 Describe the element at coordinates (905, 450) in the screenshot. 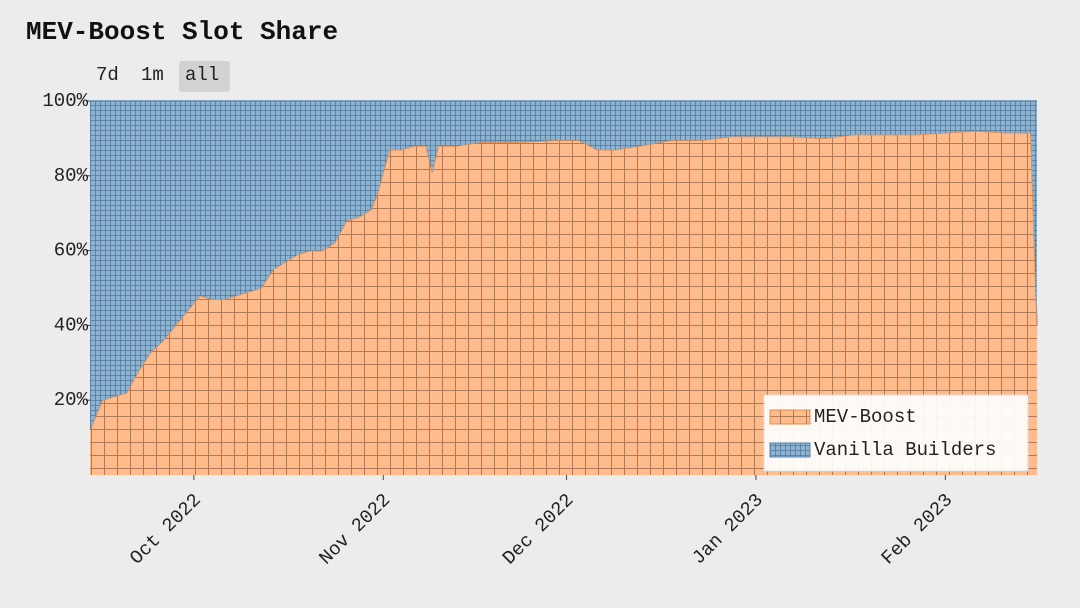

I see `legend-label: Vanilla Builders` at that location.